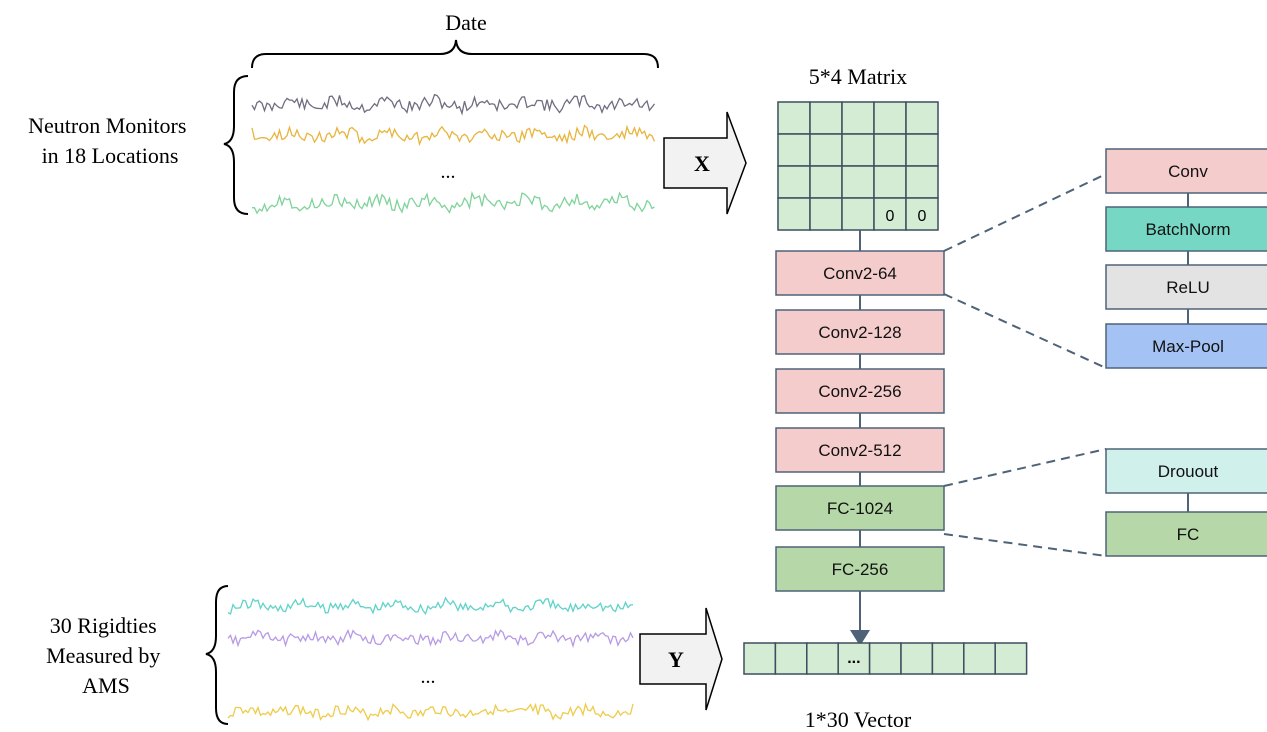 The height and width of the screenshot is (732, 1267). I want to click on input-brace, so click(236, 145).